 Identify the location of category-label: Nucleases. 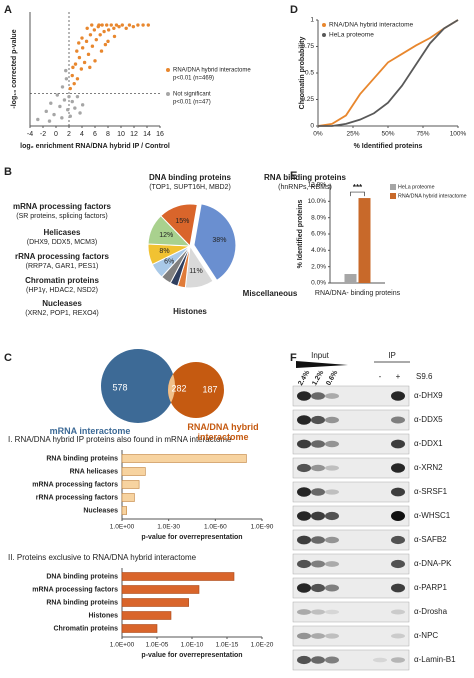
(100, 510).